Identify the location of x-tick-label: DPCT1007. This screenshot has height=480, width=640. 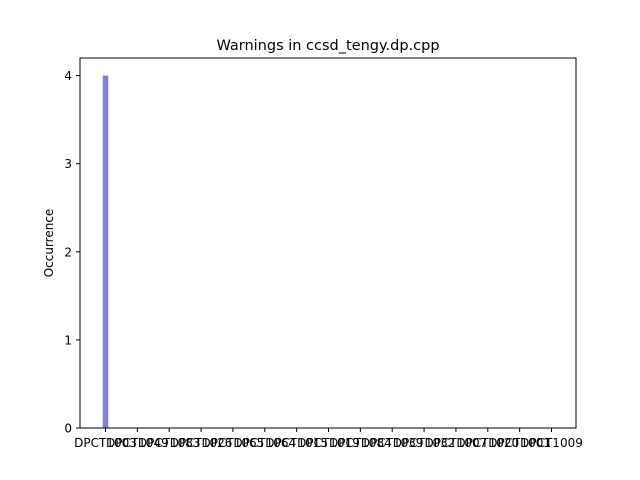
(456, 443).